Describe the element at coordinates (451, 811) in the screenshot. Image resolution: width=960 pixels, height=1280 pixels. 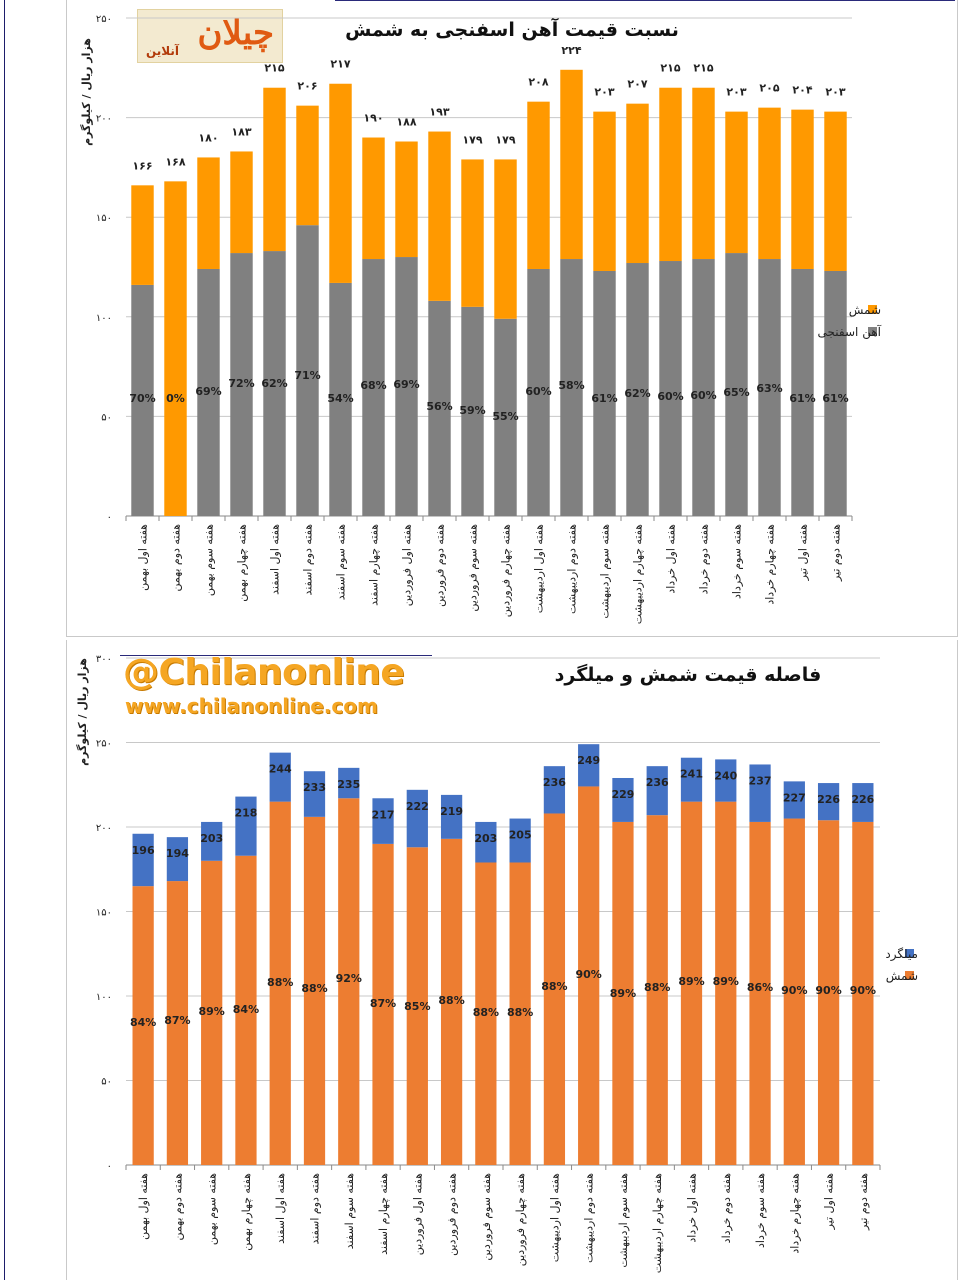
I see `bar-total-label: 219` at that location.